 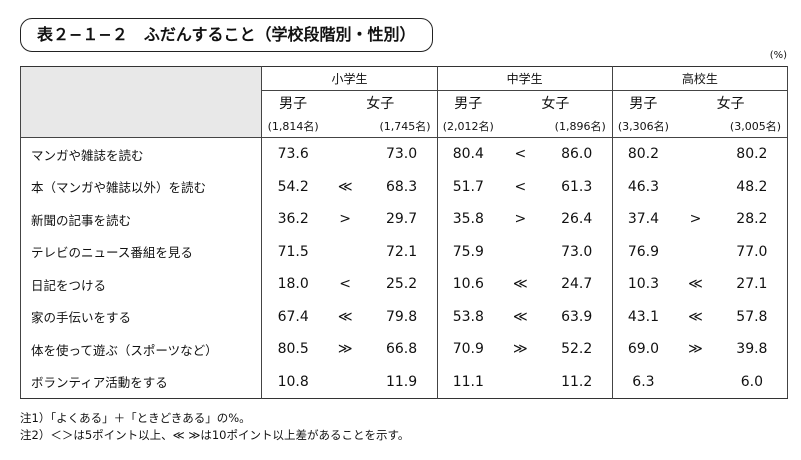 I want to click on count-header: (3,306名), so click(x=643, y=126).